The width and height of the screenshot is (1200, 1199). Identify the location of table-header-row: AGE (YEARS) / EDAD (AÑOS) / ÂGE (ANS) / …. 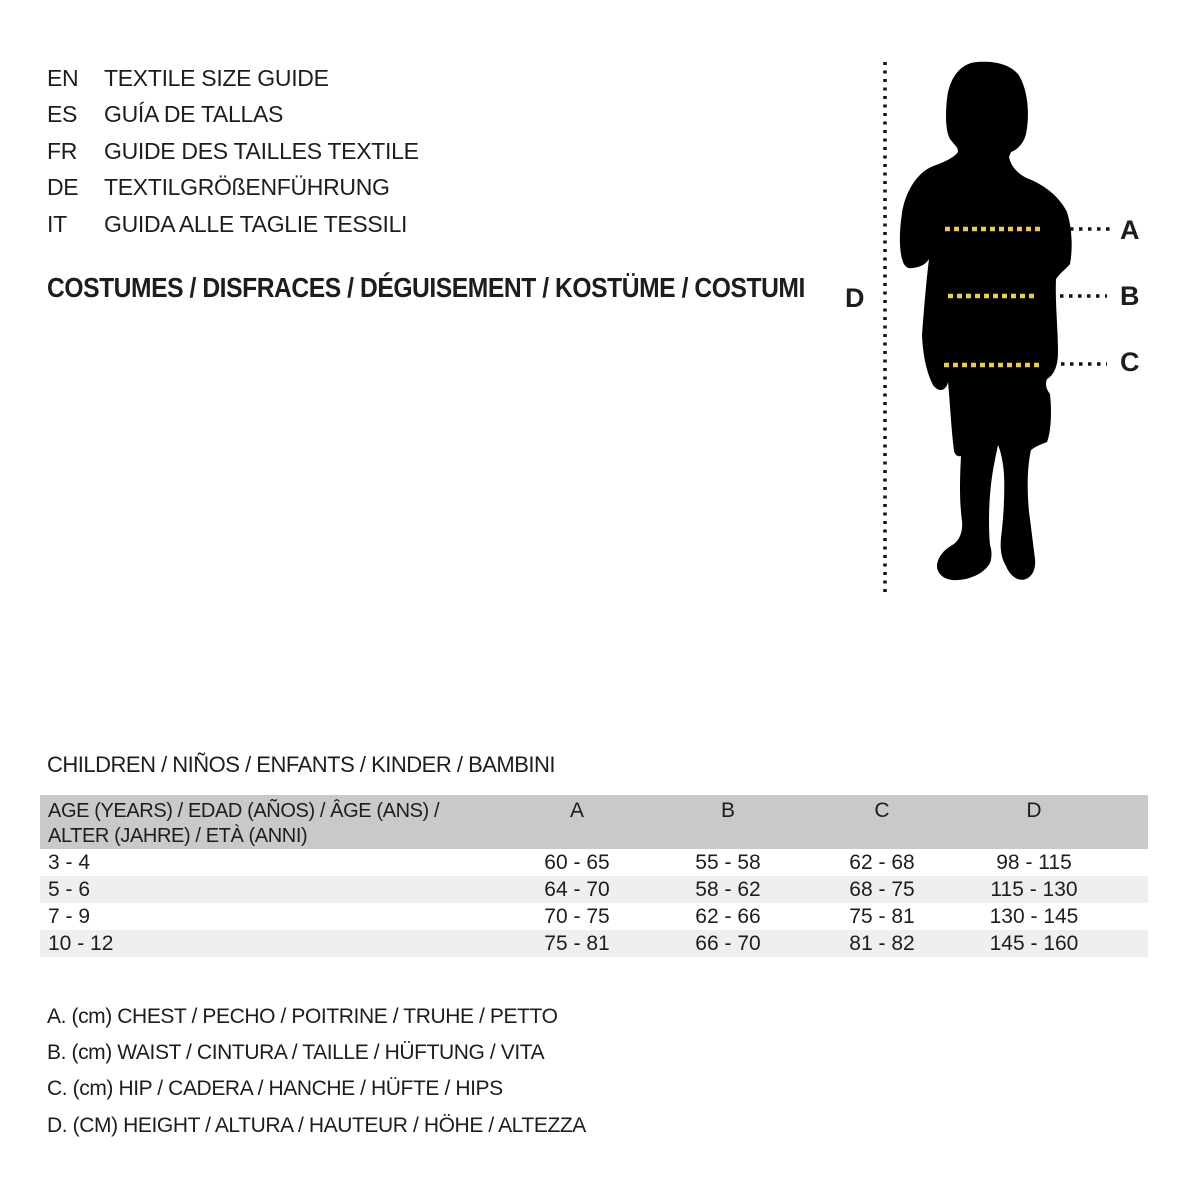
(594, 822).